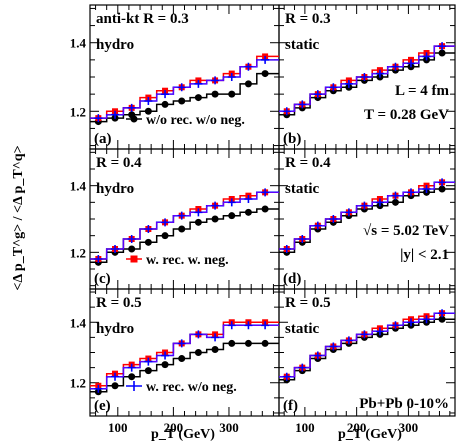  Describe the element at coordinates (367, 352) in the screenshot. I see `panel-f` at that location.